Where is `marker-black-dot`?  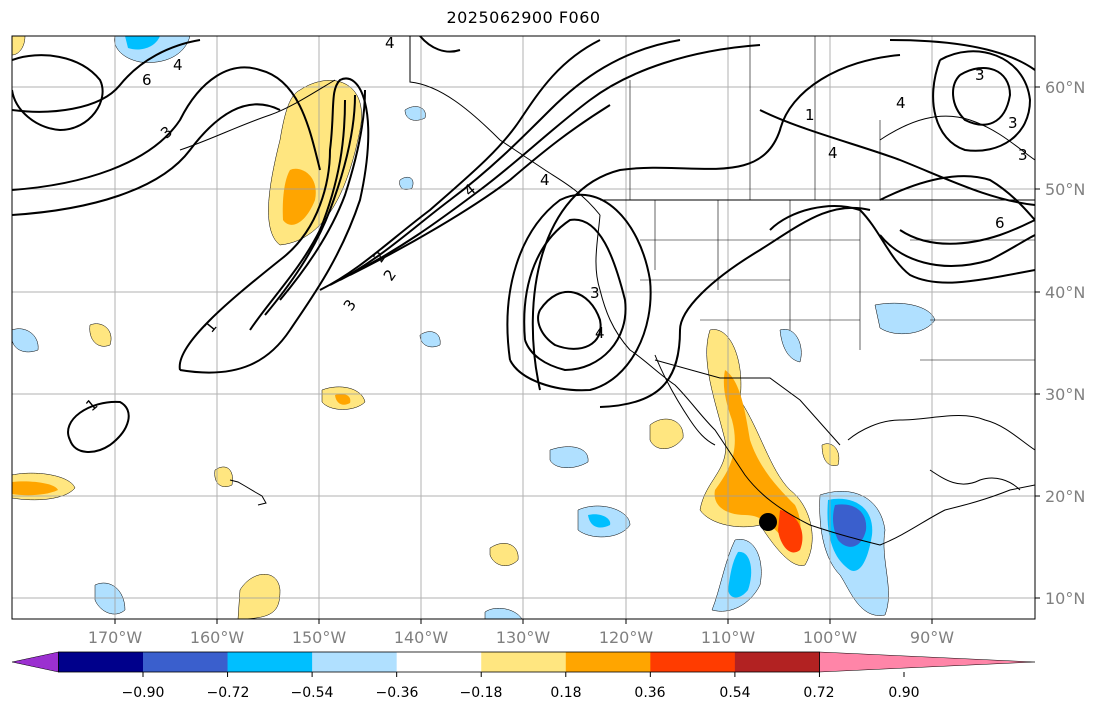
marker-black-dot is located at coordinates (768, 522).